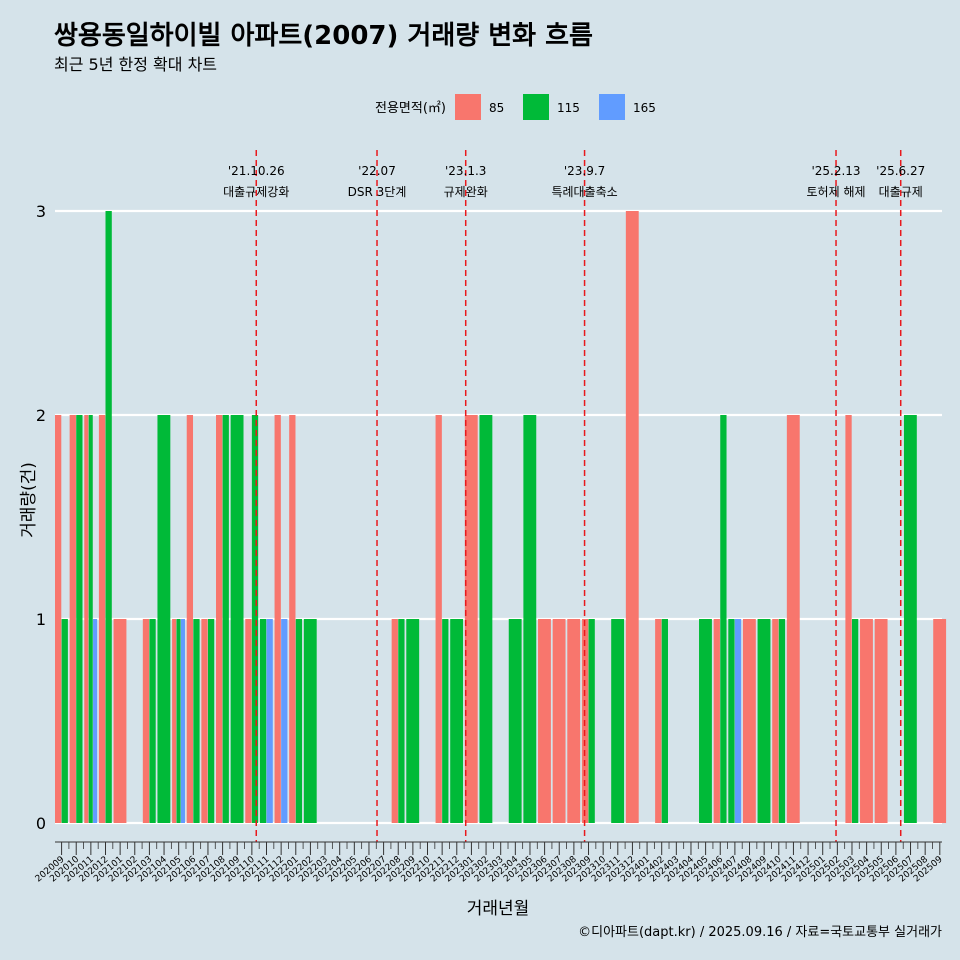 This screenshot has height=960, width=960. What do you see at coordinates (498, 909) in the screenshot?
I see `x-axis-title: 거래년월` at bounding box center [498, 909].